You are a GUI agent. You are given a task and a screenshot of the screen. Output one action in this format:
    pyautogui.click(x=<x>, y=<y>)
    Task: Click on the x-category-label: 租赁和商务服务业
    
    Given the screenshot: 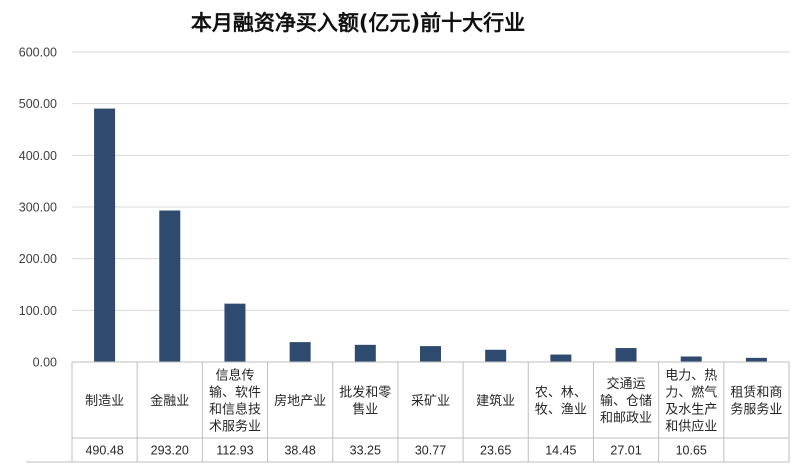 What is the action you would take?
    pyautogui.click(x=756, y=402)
    